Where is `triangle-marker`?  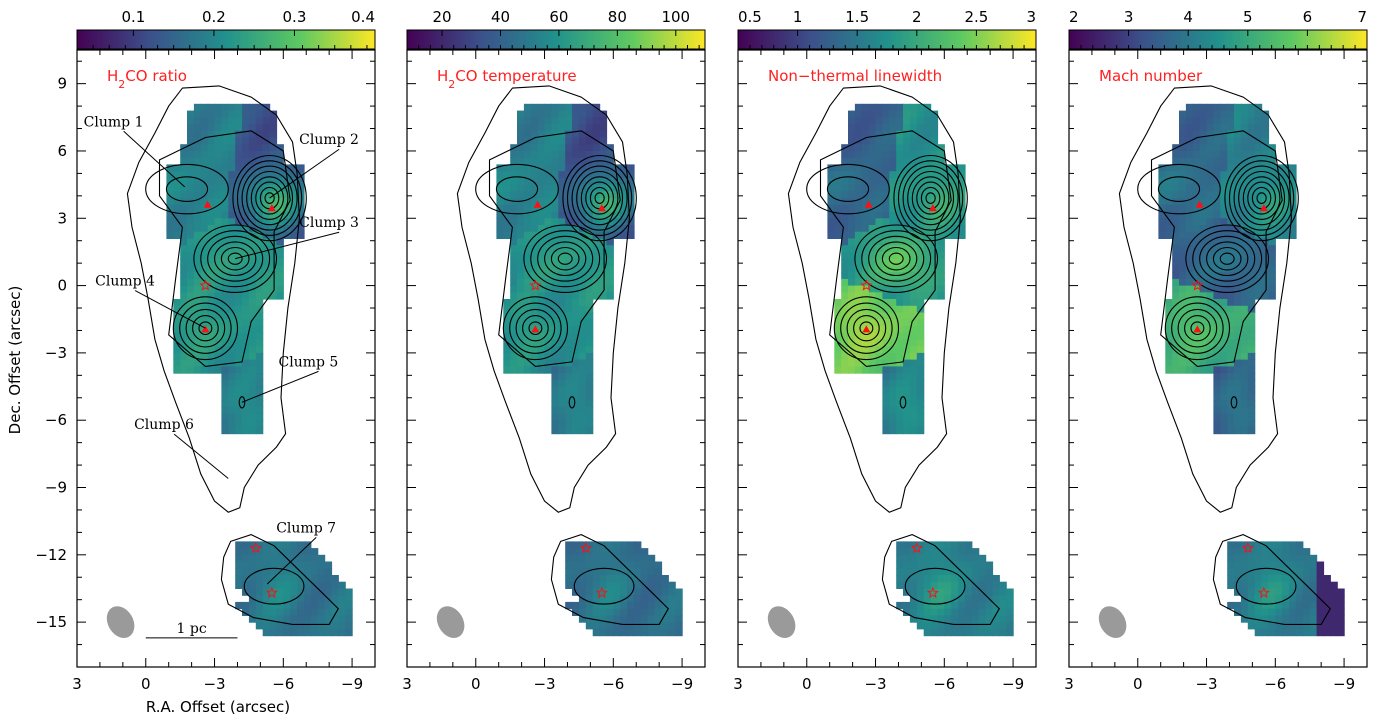
triangle-marker is located at coordinates (537, 204).